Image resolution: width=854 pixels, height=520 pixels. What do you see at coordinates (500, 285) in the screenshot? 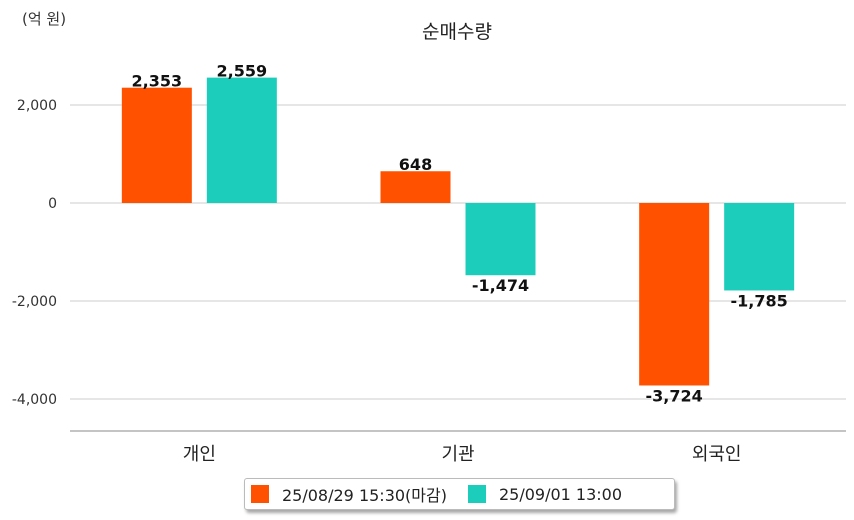
I see `data-label: -1,474` at bounding box center [500, 285].